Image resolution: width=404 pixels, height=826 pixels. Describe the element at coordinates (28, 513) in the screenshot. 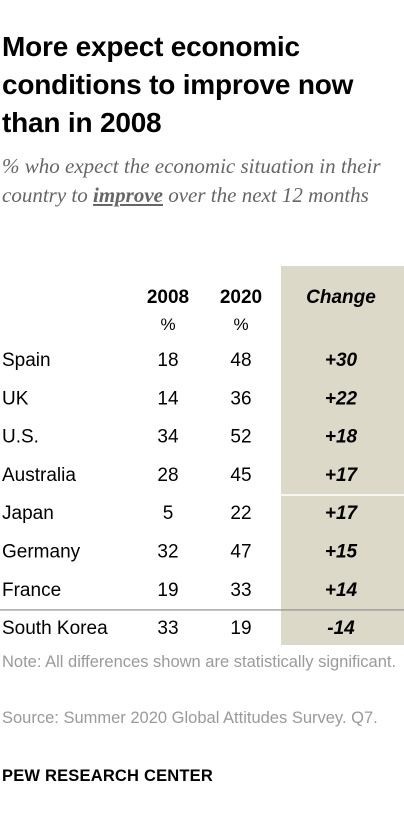

I see `row-label: Japan` at that location.